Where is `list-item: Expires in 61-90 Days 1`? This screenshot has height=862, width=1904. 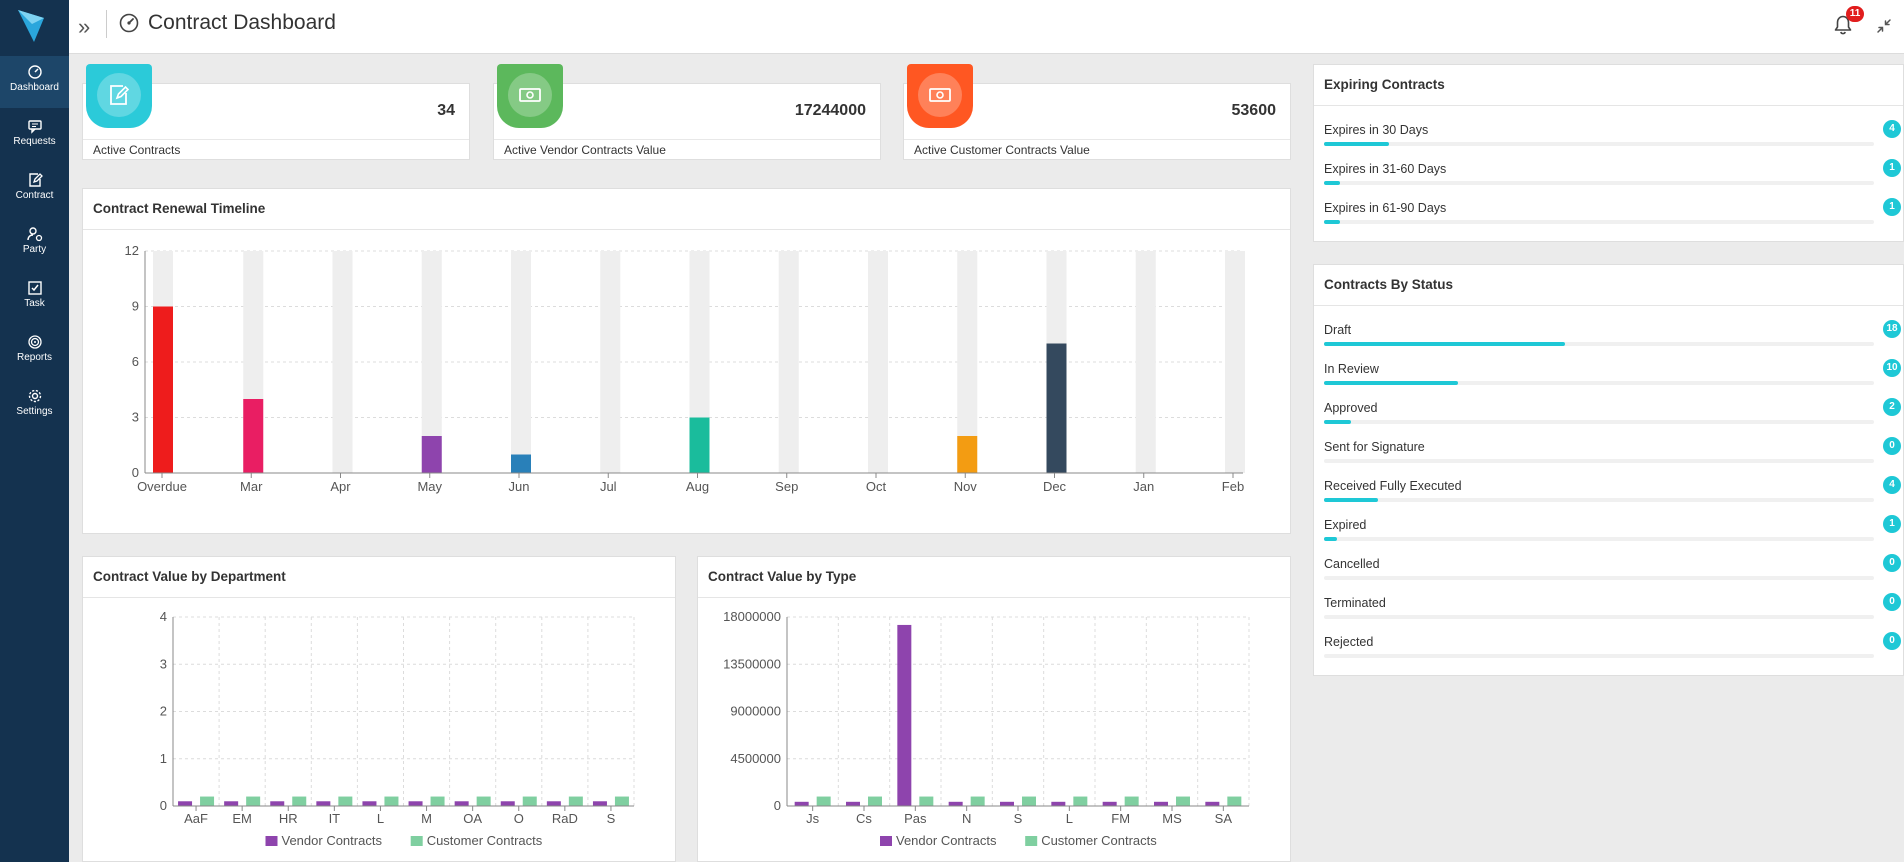
list-item: Expires in 61-90 Days 1 is located at coordinates (1612, 214).